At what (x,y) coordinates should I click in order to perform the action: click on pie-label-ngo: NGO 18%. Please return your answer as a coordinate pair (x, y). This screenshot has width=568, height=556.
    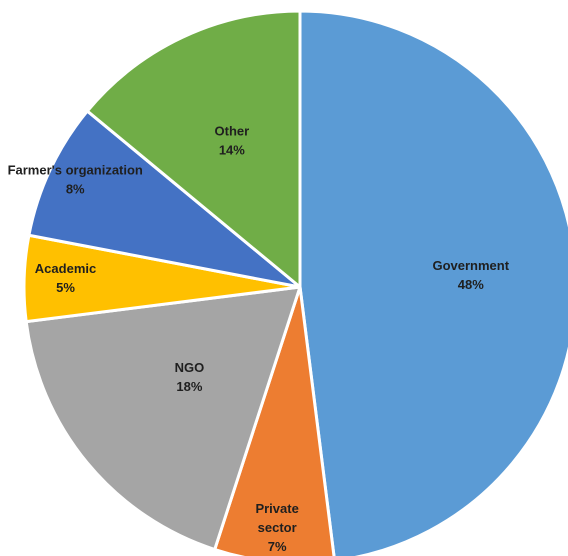
    Looking at the image, I should click on (190, 377).